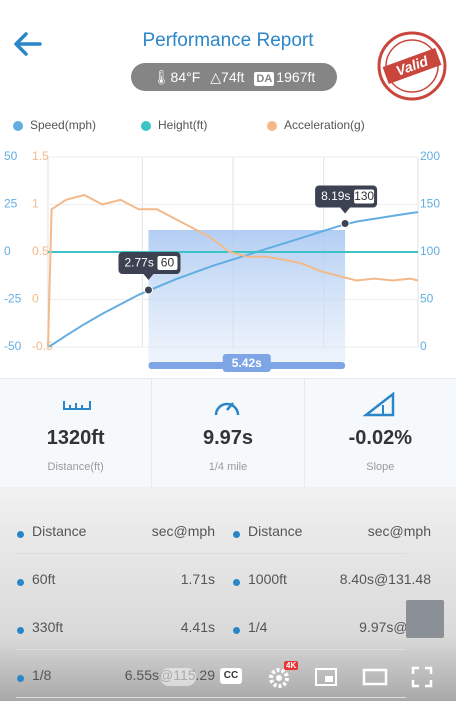 This screenshot has height=701, width=456. What do you see at coordinates (48, 627) in the screenshot?
I see `cell: 330ft` at bounding box center [48, 627].